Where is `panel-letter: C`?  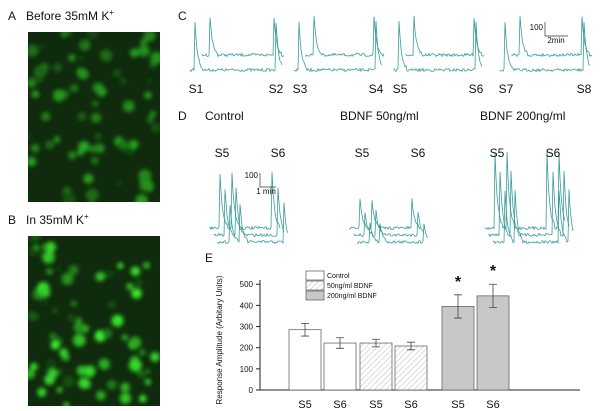
panel-letter: C is located at coordinates (182, 16).